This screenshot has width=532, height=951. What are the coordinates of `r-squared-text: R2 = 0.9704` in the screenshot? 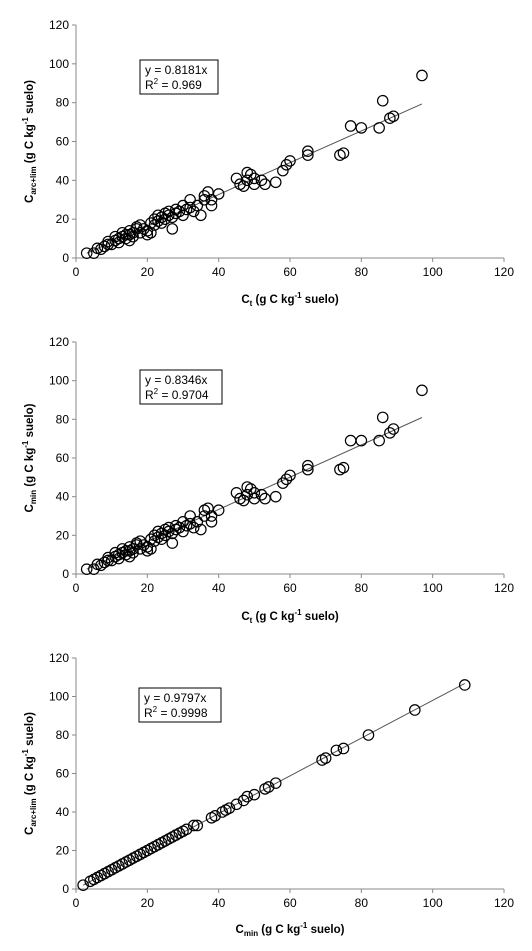 It's located at (177, 394).